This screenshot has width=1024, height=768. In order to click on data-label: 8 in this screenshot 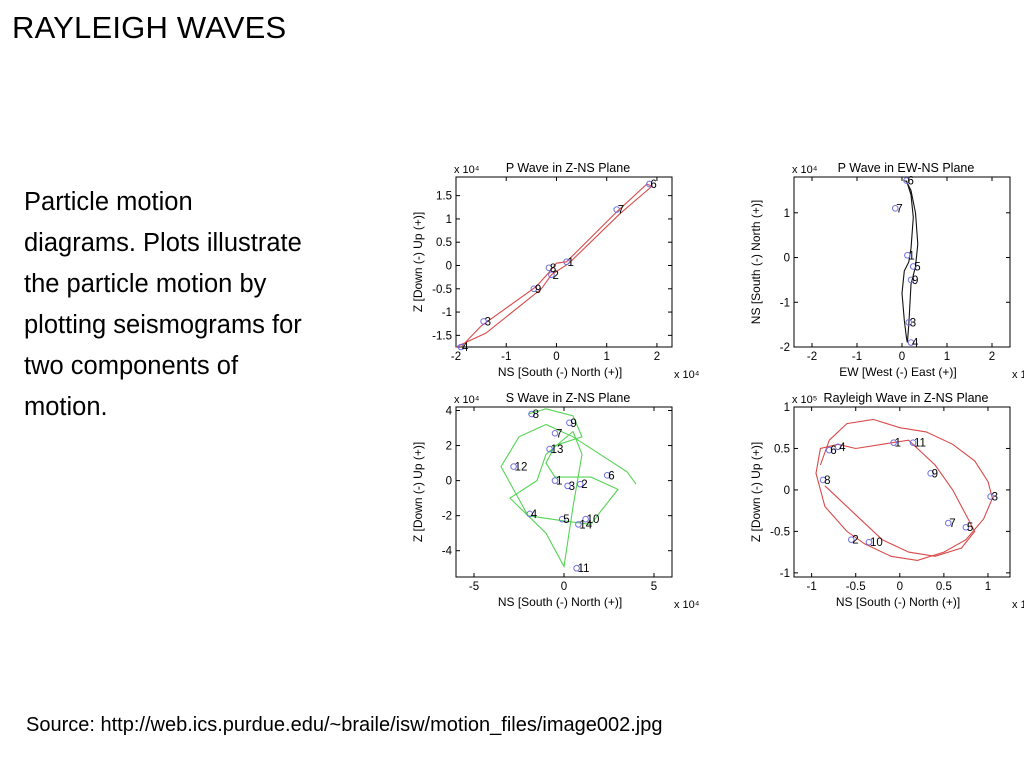, I will do `click(553, 269)`.